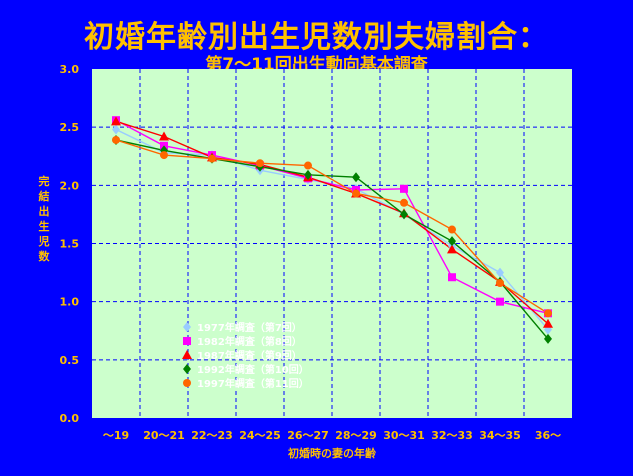  Describe the element at coordinates (316, 37) in the screenshot. I see `chart-title: 初婚年齢別出生児数別夫婦割合：` at that location.